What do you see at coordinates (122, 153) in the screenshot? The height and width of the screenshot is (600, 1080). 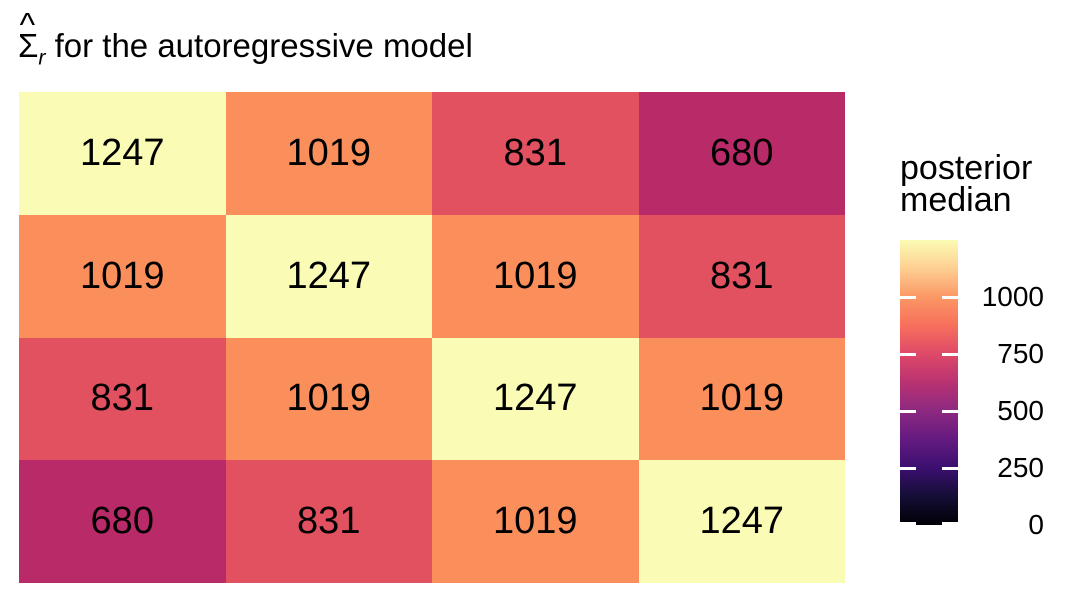 I see `heatmap-cell-r1c1: 1247` at bounding box center [122, 153].